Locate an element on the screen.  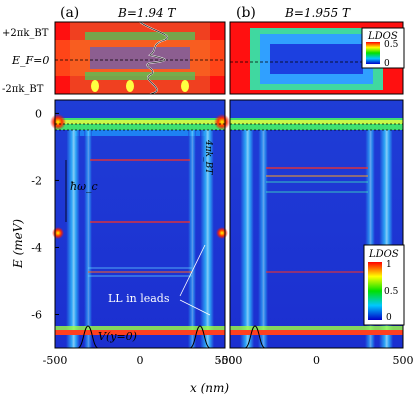
main-colorbar-mid: 0.5 is located at coordinates (391, 292).